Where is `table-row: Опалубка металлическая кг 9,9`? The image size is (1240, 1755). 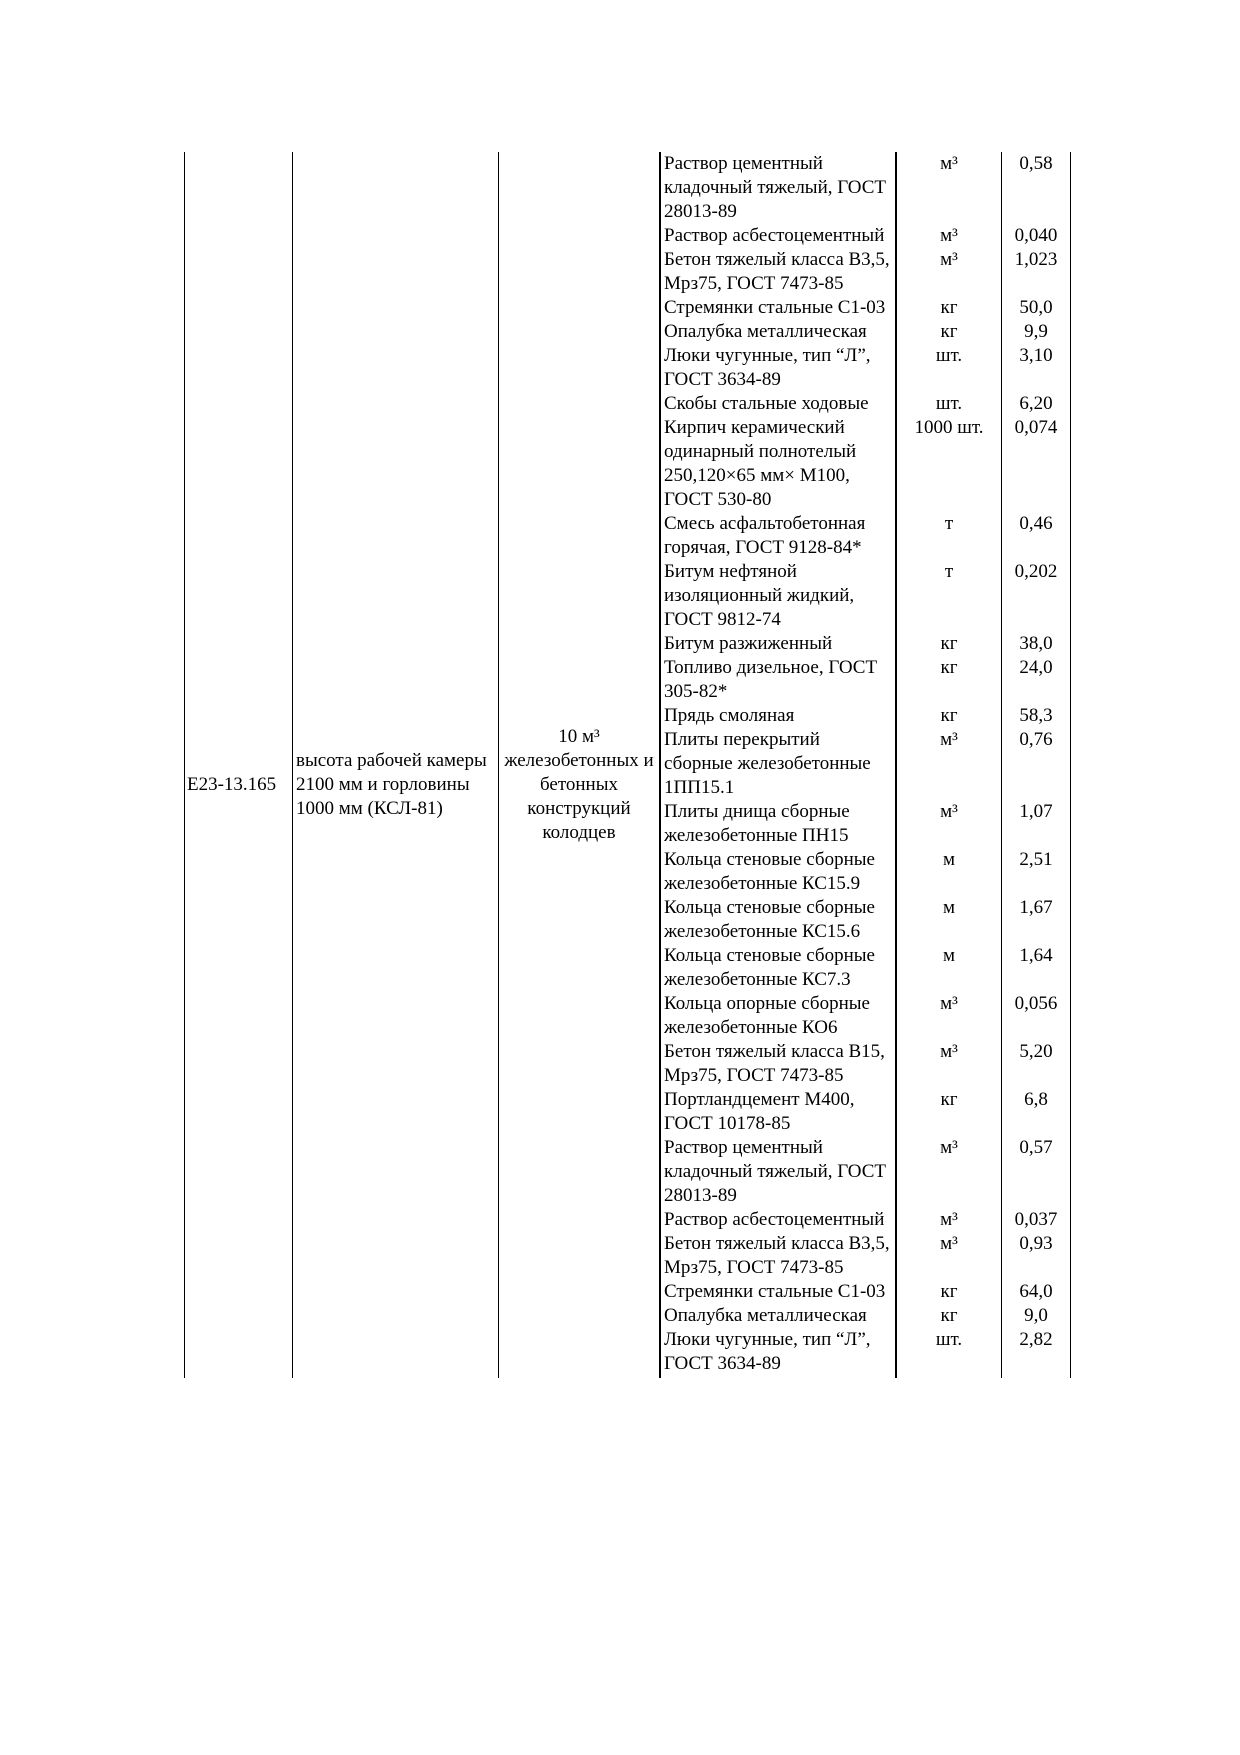
table-row: Опалубка металлическая кг 9,9 is located at coordinates (628, 332).